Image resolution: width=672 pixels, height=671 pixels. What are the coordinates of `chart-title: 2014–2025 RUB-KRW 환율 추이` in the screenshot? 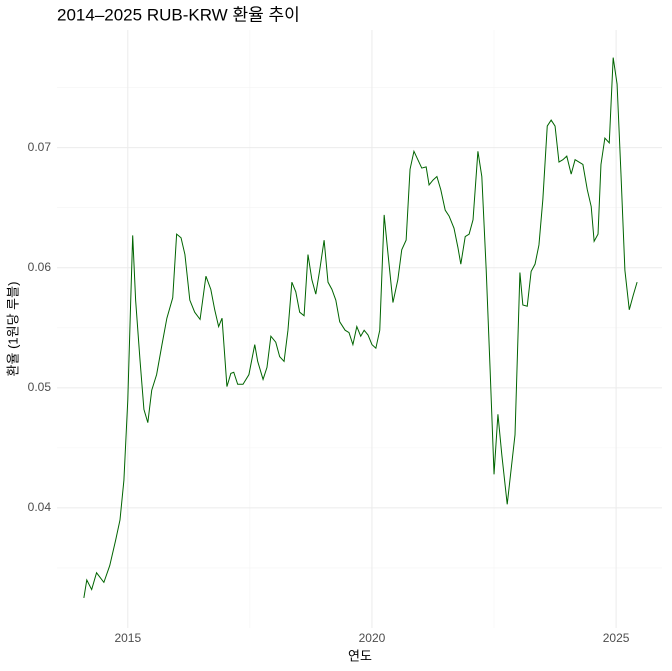 It's located at (178, 14).